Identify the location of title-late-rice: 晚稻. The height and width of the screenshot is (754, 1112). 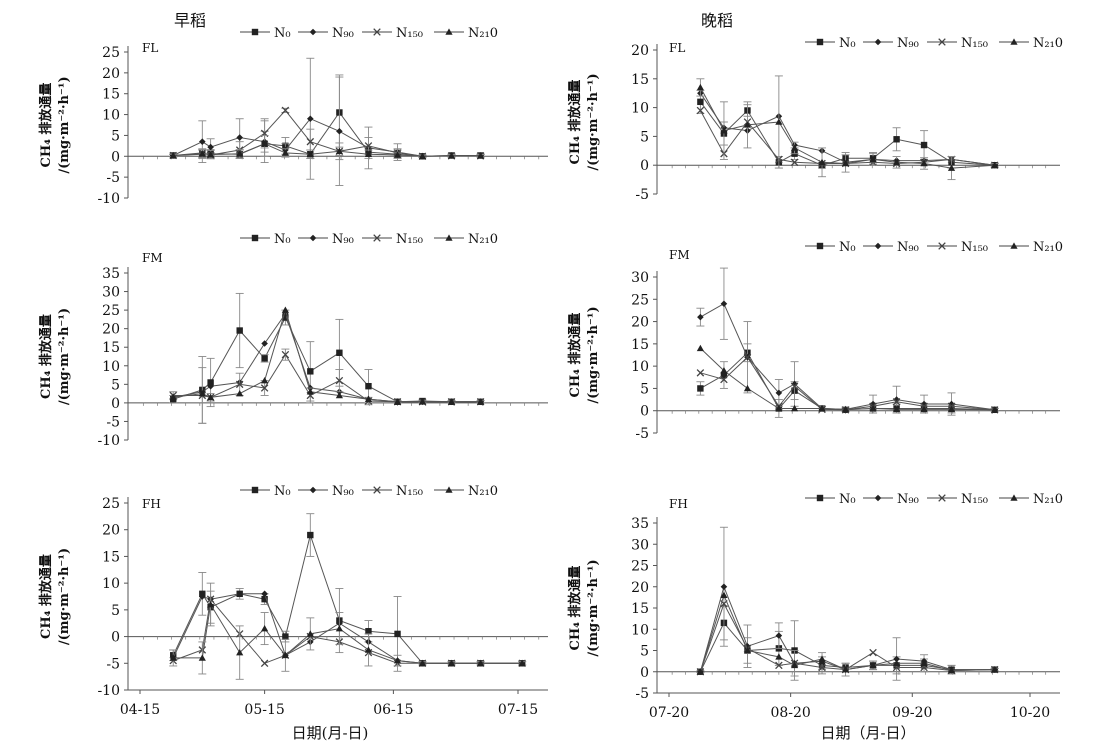
(717, 20).